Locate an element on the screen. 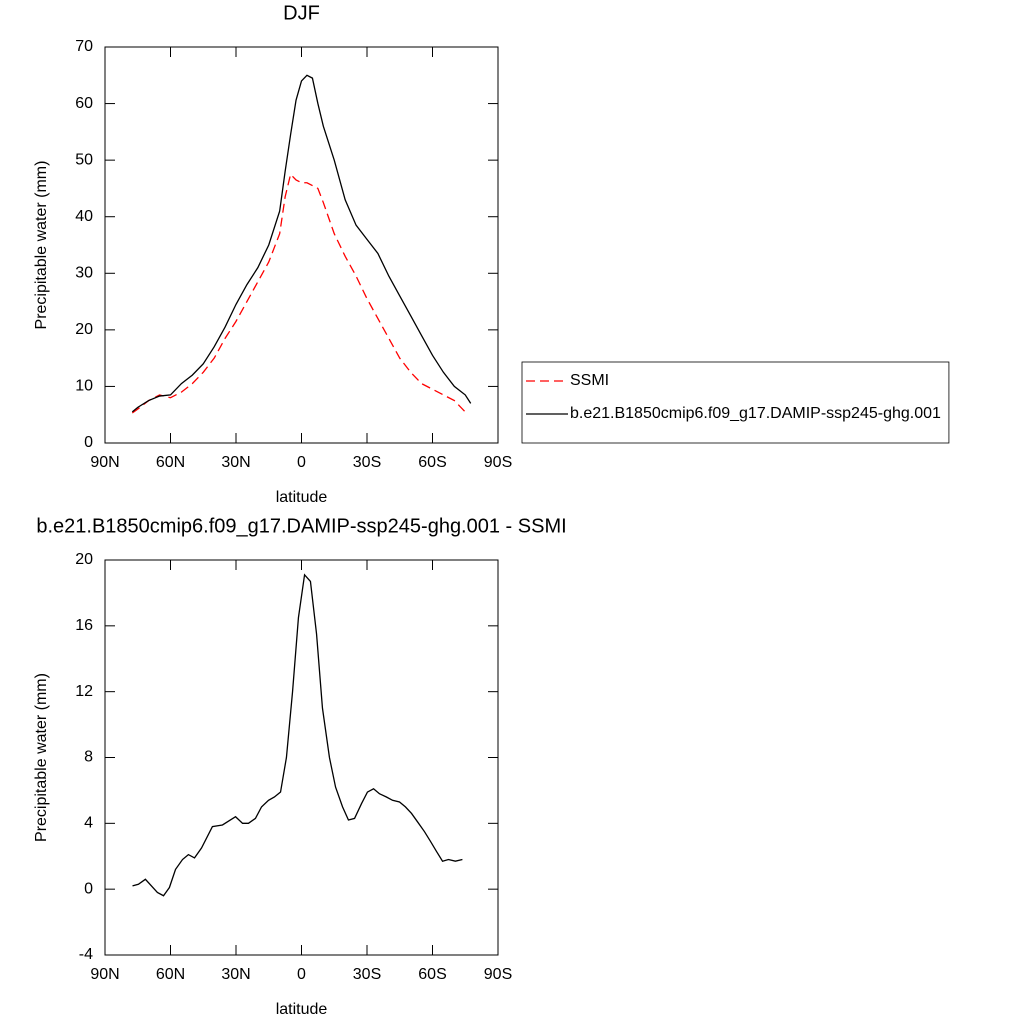 The image size is (1024, 1024). y-tick-label: 8 is located at coordinates (88, 757).